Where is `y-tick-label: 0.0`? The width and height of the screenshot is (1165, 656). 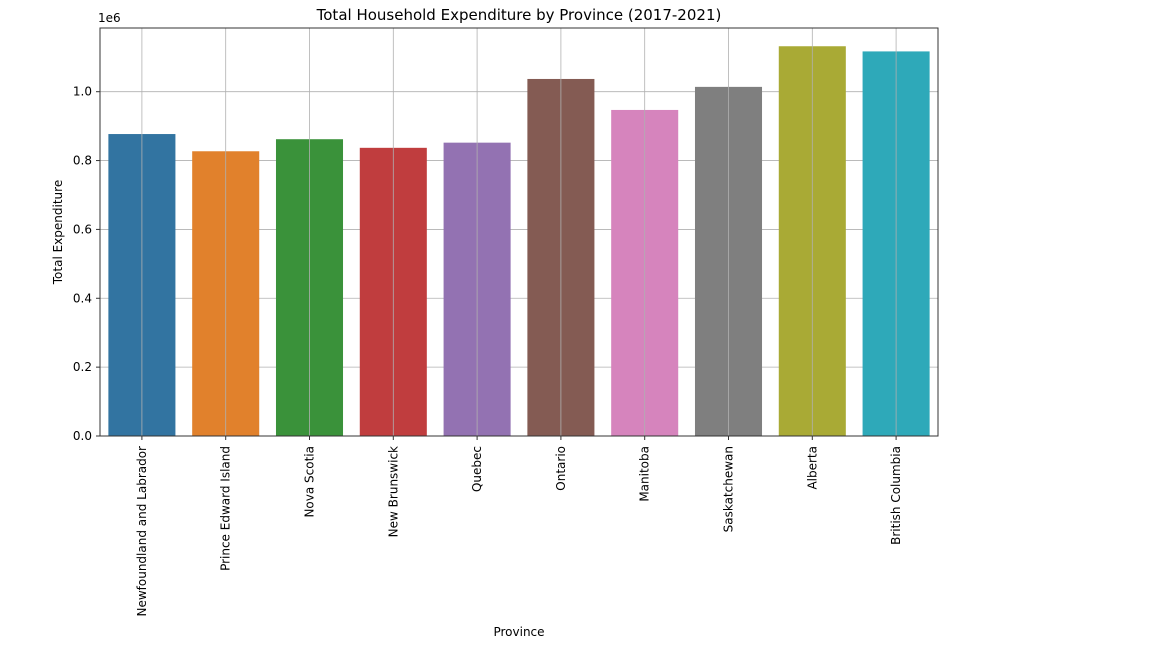 y-tick-label: 0.0 is located at coordinates (82, 436).